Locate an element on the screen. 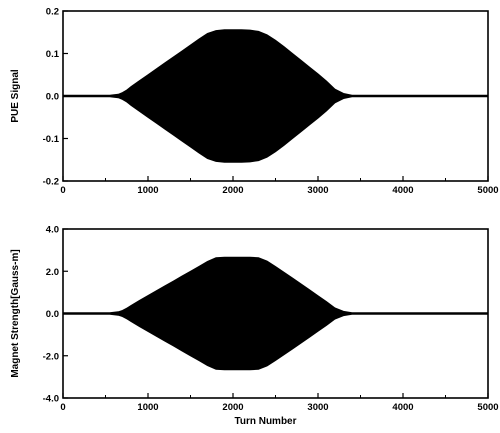 This screenshot has height=433, width=500. y-tick-label: -0.1 is located at coordinates (51, 139).